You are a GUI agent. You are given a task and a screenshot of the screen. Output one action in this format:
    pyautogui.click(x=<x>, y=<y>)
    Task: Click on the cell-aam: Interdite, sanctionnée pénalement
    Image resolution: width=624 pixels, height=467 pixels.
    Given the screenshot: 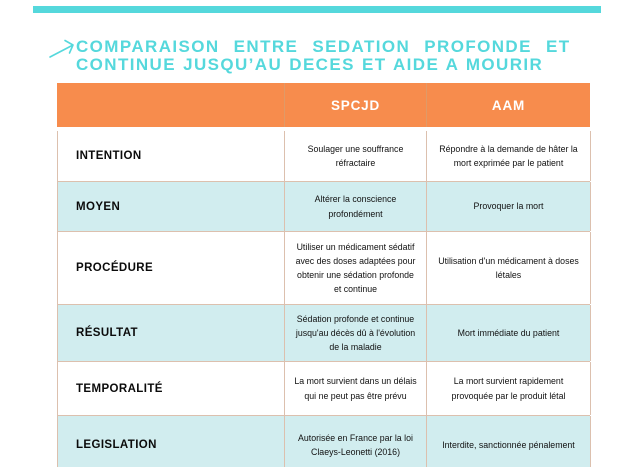 What is the action you would take?
    pyautogui.click(x=509, y=441)
    